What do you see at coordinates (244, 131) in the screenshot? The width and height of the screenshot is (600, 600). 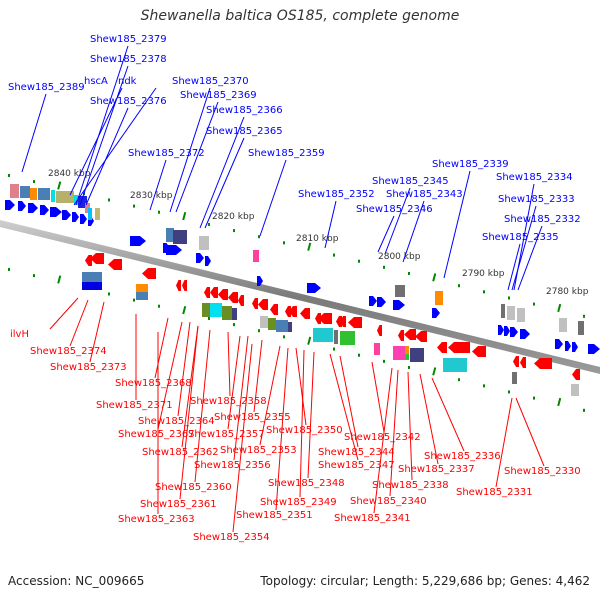 I see `forward-gene-label: Shew185_2365` at bounding box center [244, 131].